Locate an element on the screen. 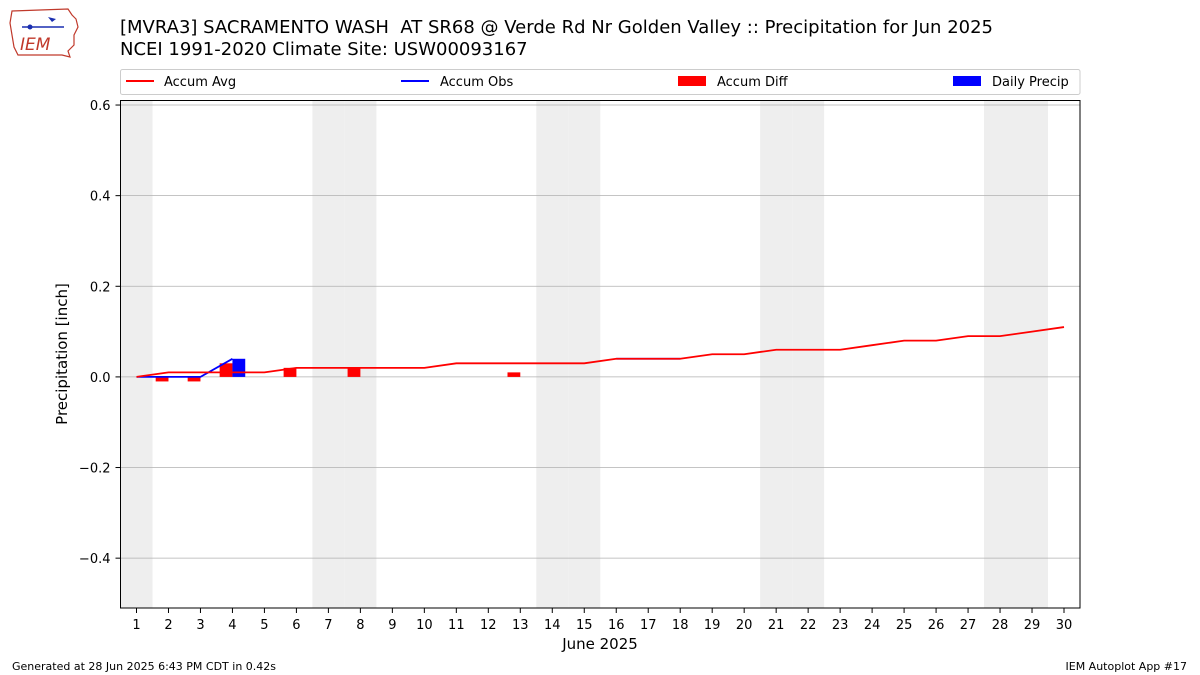  x-tick-label: 13 is located at coordinates (520, 625).